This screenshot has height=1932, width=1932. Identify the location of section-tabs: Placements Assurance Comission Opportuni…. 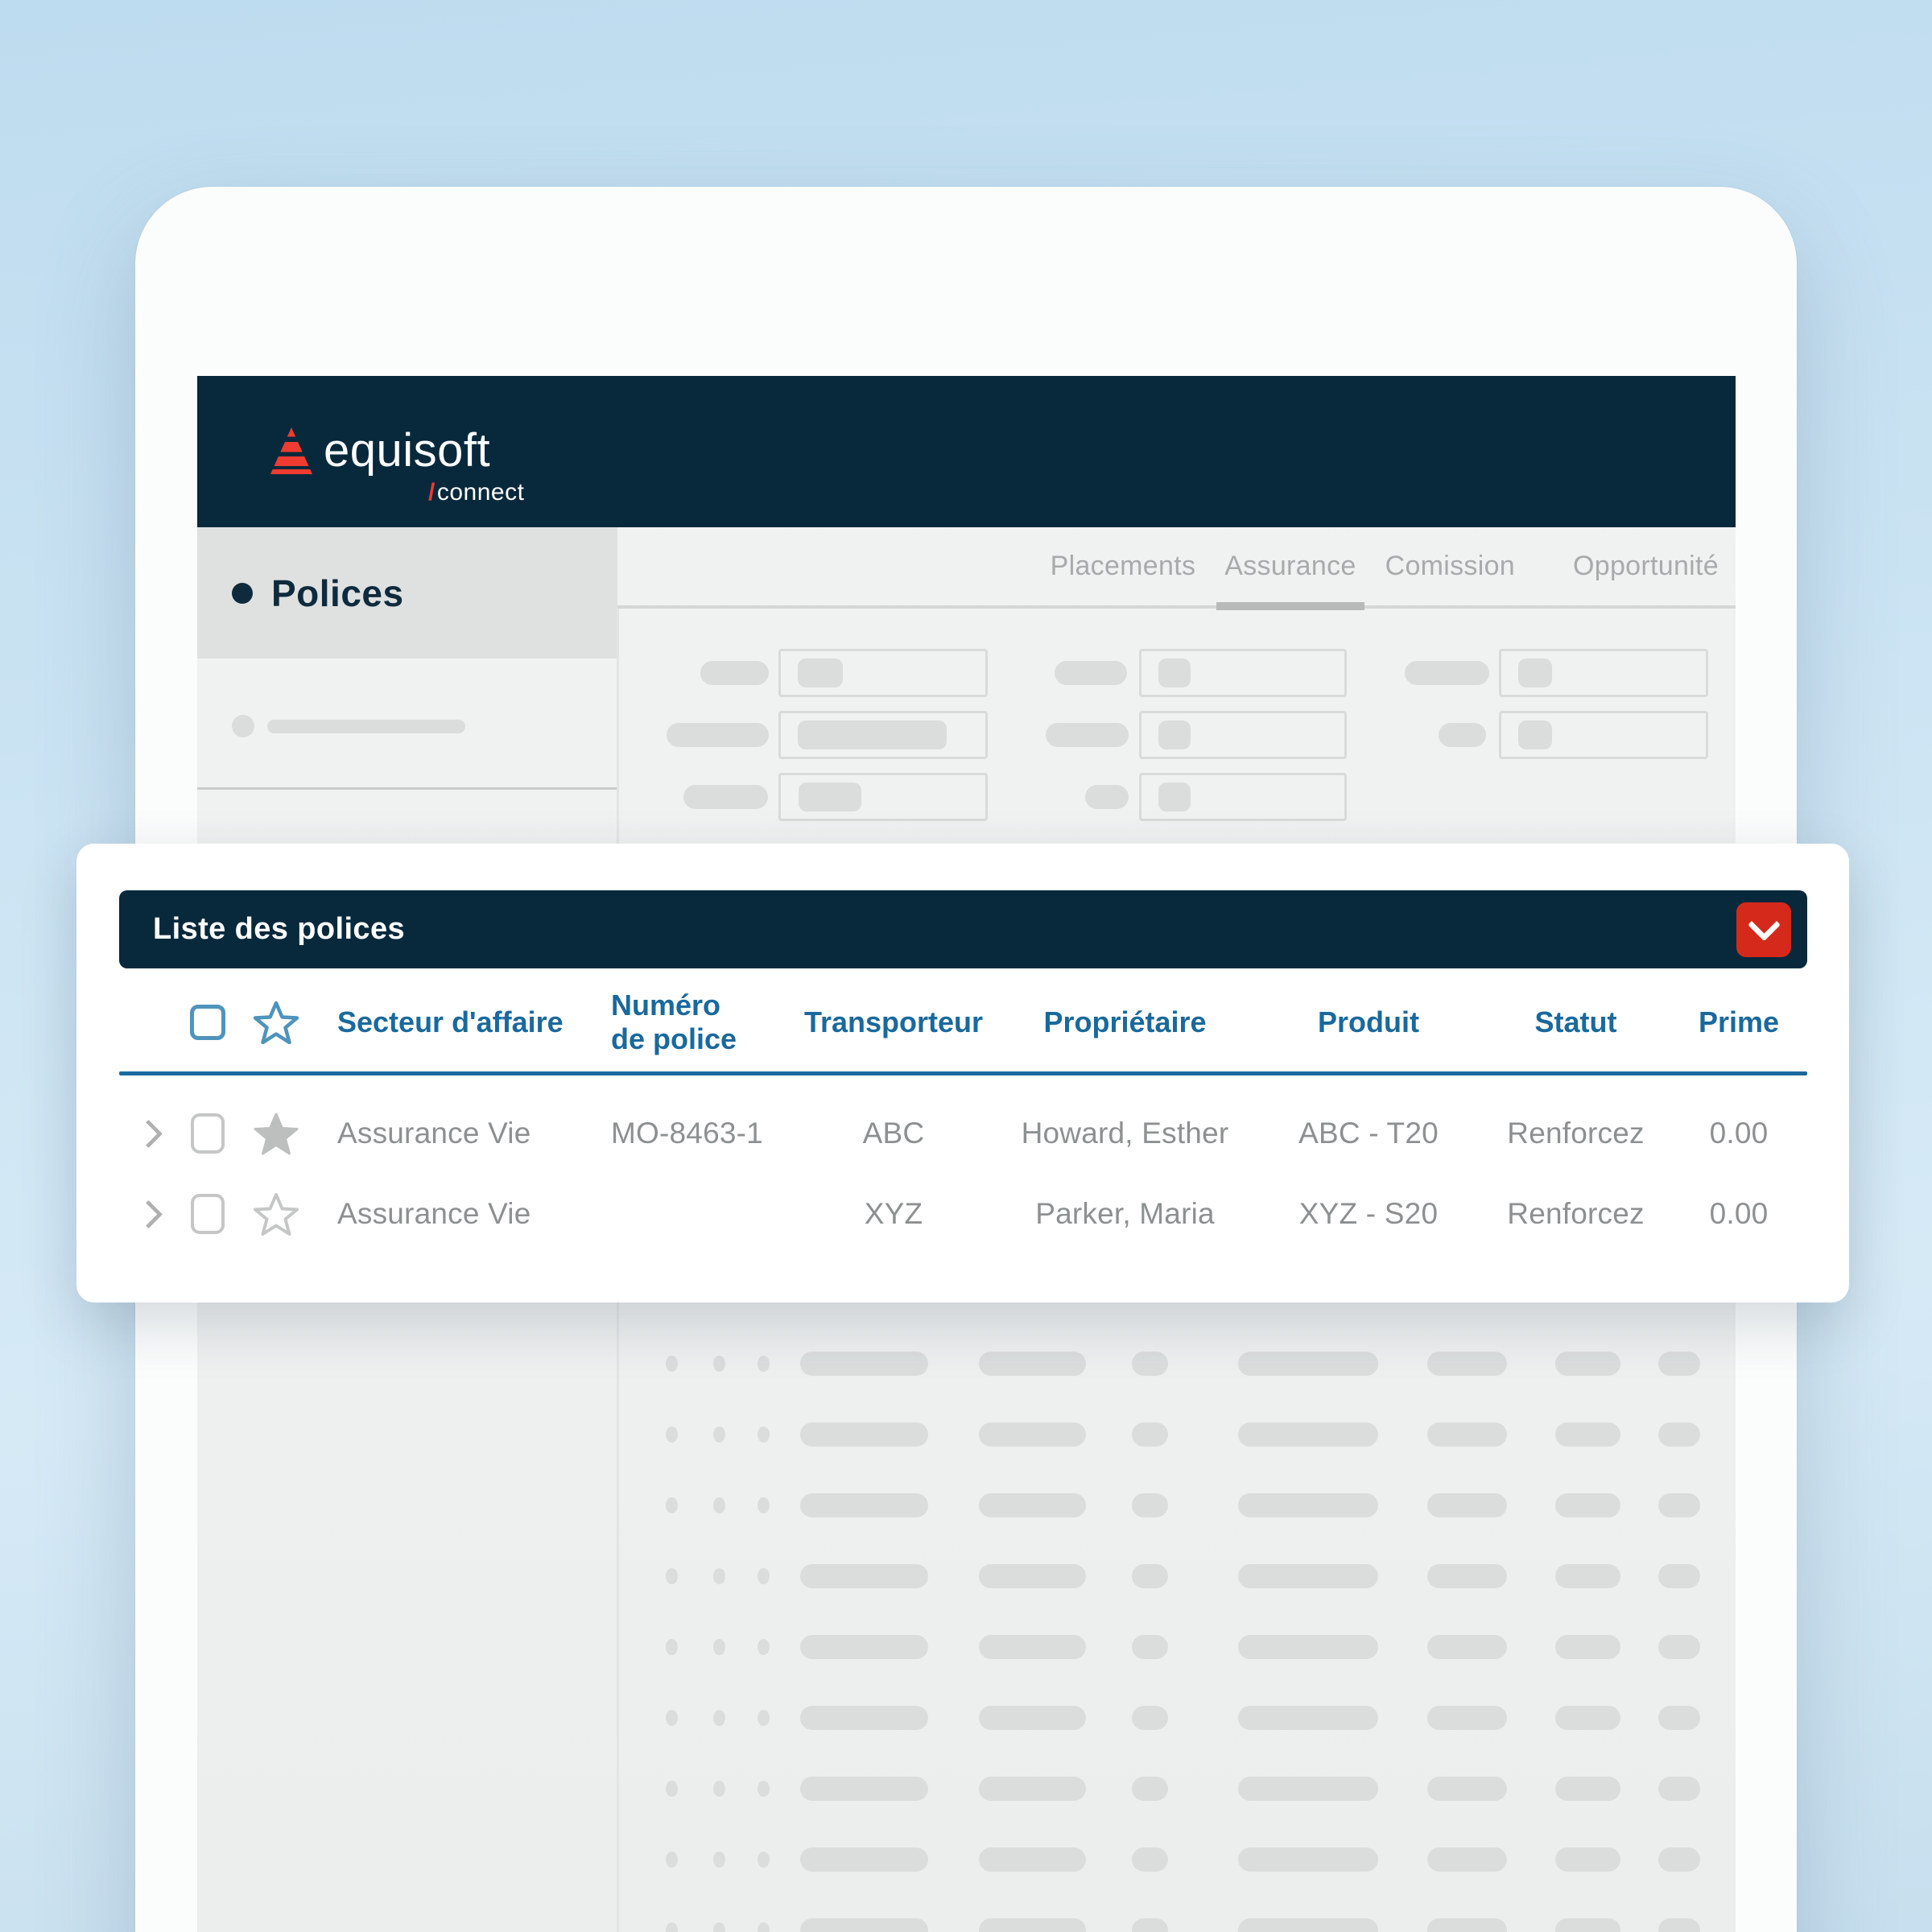
(1176, 568).